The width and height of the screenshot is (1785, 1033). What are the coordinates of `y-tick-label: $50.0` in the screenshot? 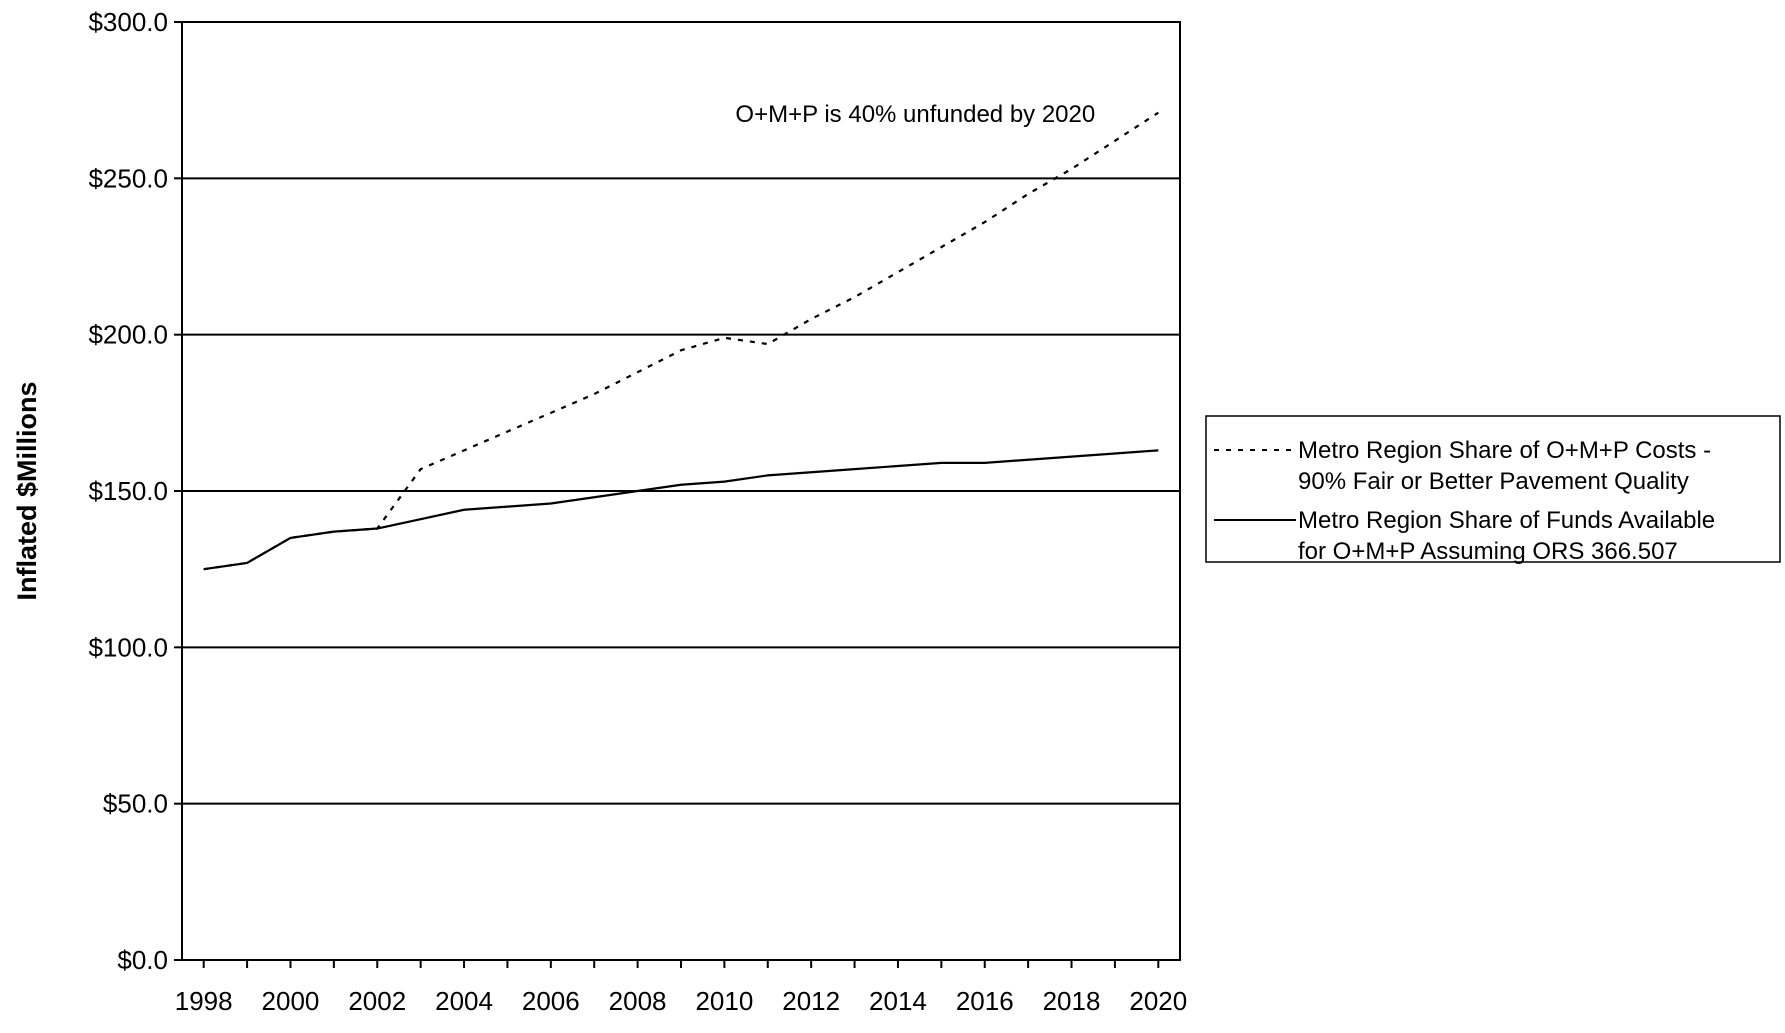 It's located at (135, 804).